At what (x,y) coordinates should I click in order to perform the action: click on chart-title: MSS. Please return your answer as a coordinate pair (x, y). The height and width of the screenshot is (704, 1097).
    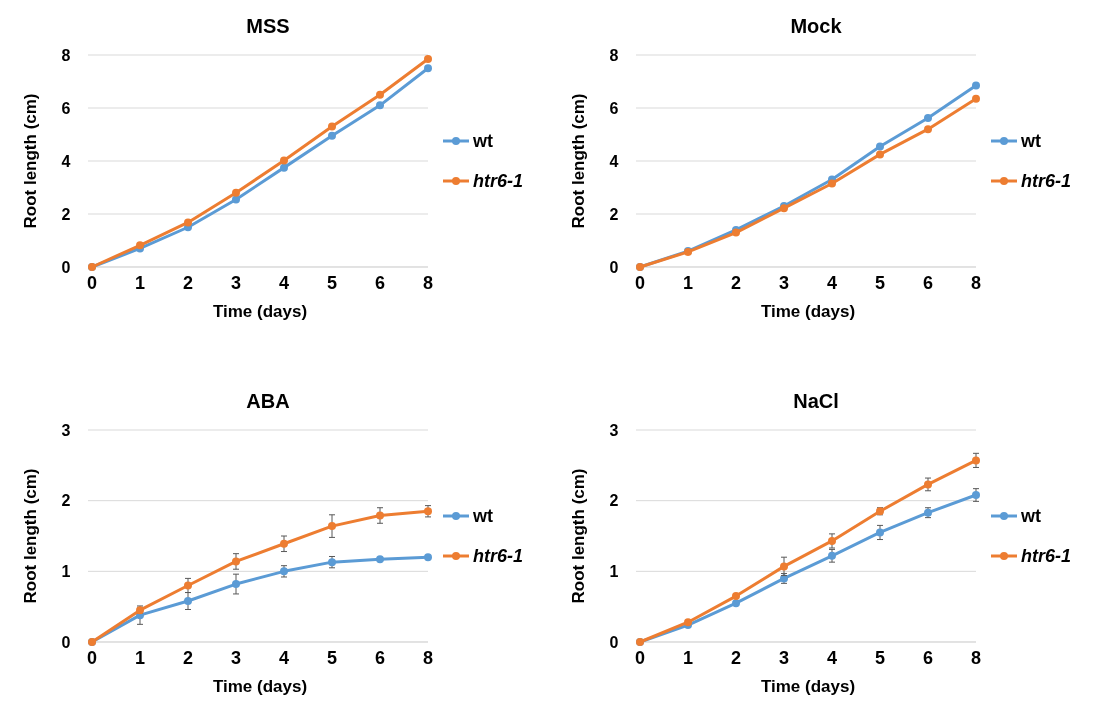
    Looking at the image, I should click on (268, 26).